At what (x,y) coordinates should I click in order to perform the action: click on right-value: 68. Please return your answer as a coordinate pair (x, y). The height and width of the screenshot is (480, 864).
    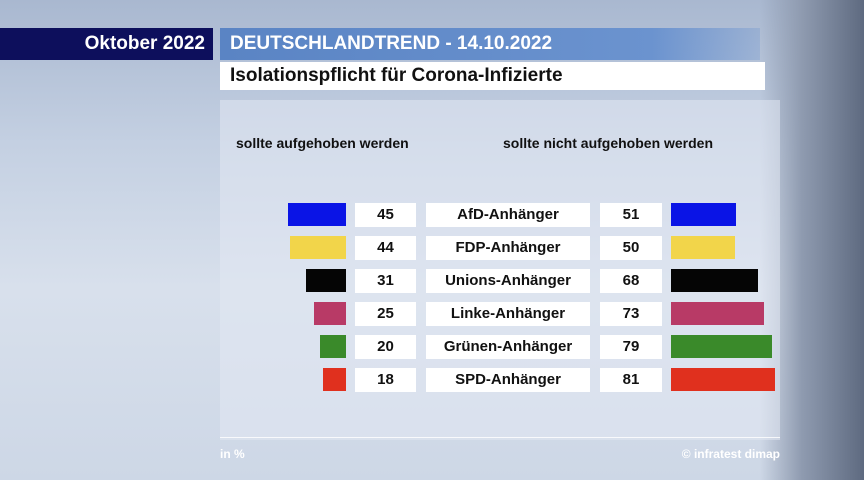
    Looking at the image, I should click on (631, 281).